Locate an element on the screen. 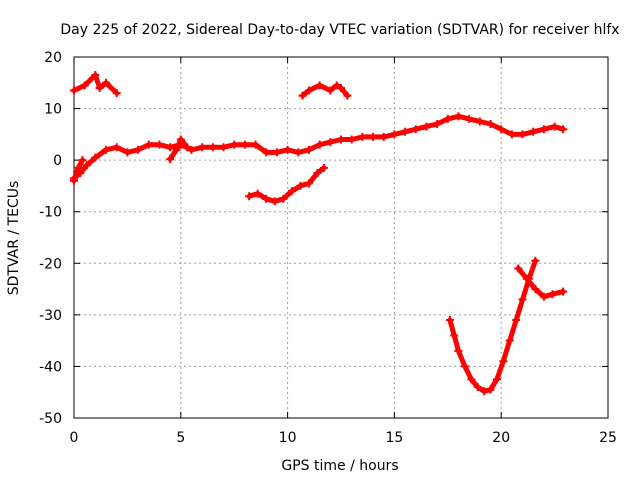 Image resolution: width=640 pixels, height=480 pixels. y-tick-label: -20 is located at coordinates (50, 264).